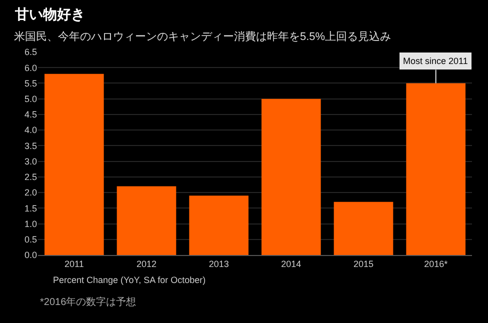 The width and height of the screenshot is (488, 323). I want to click on text: *2016年の数字は予想, so click(88, 302).